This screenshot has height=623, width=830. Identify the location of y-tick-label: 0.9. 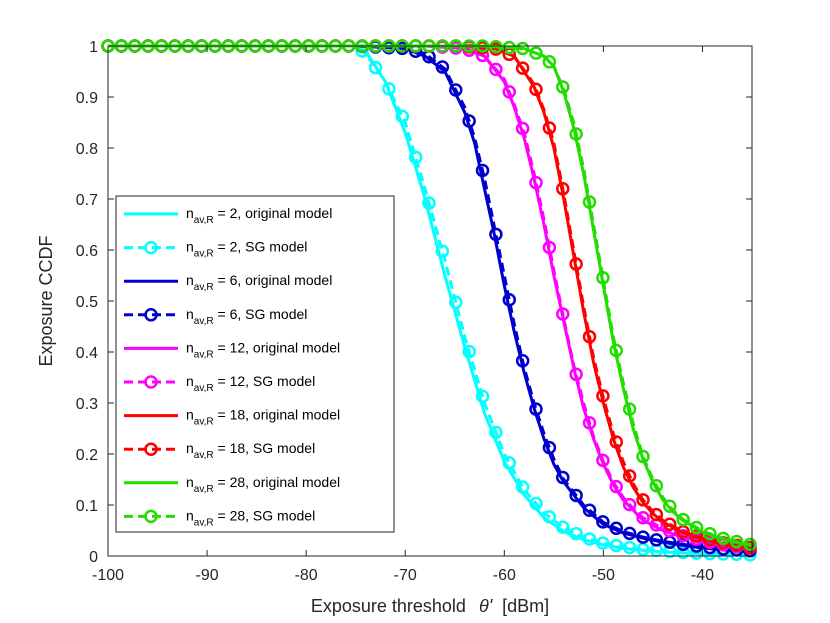
(87, 98).